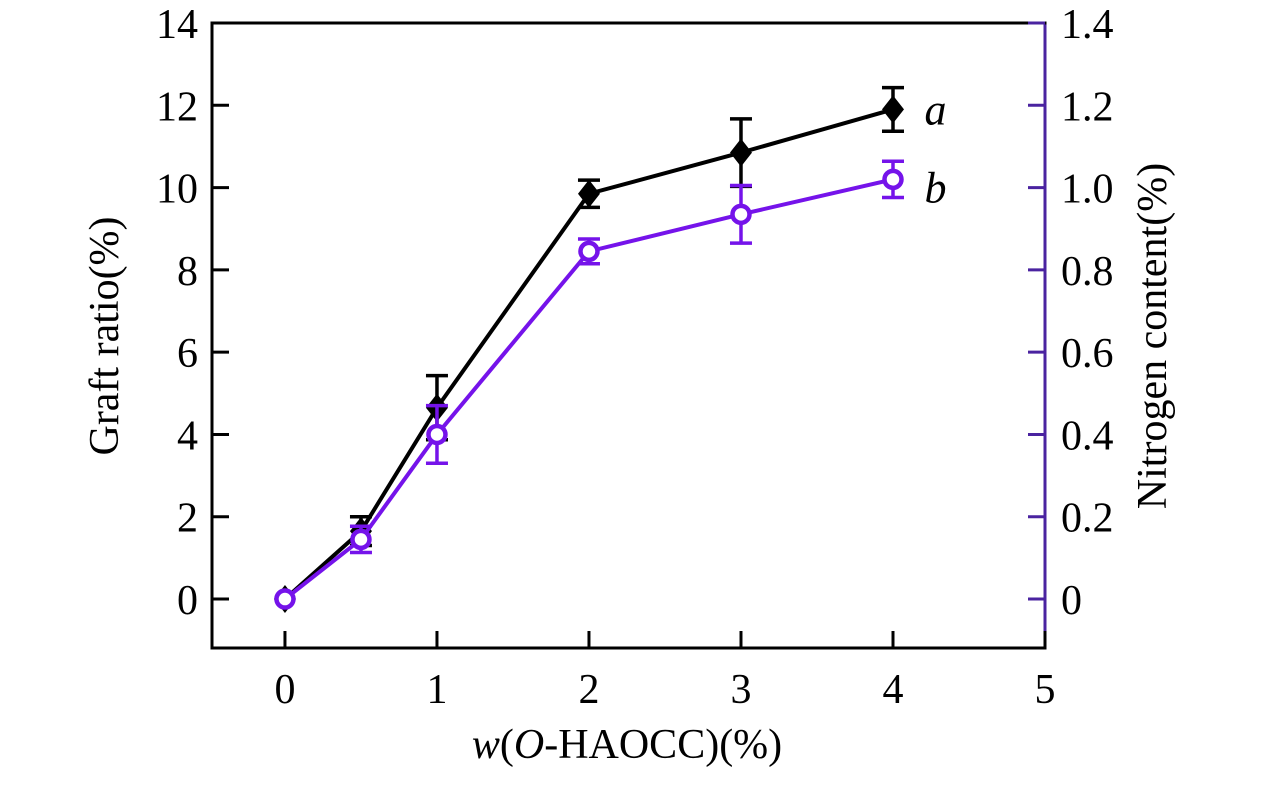 The width and height of the screenshot is (1276, 787). I want to click on x-axis-title-part: -HAOCC)(%), so click(663, 745).